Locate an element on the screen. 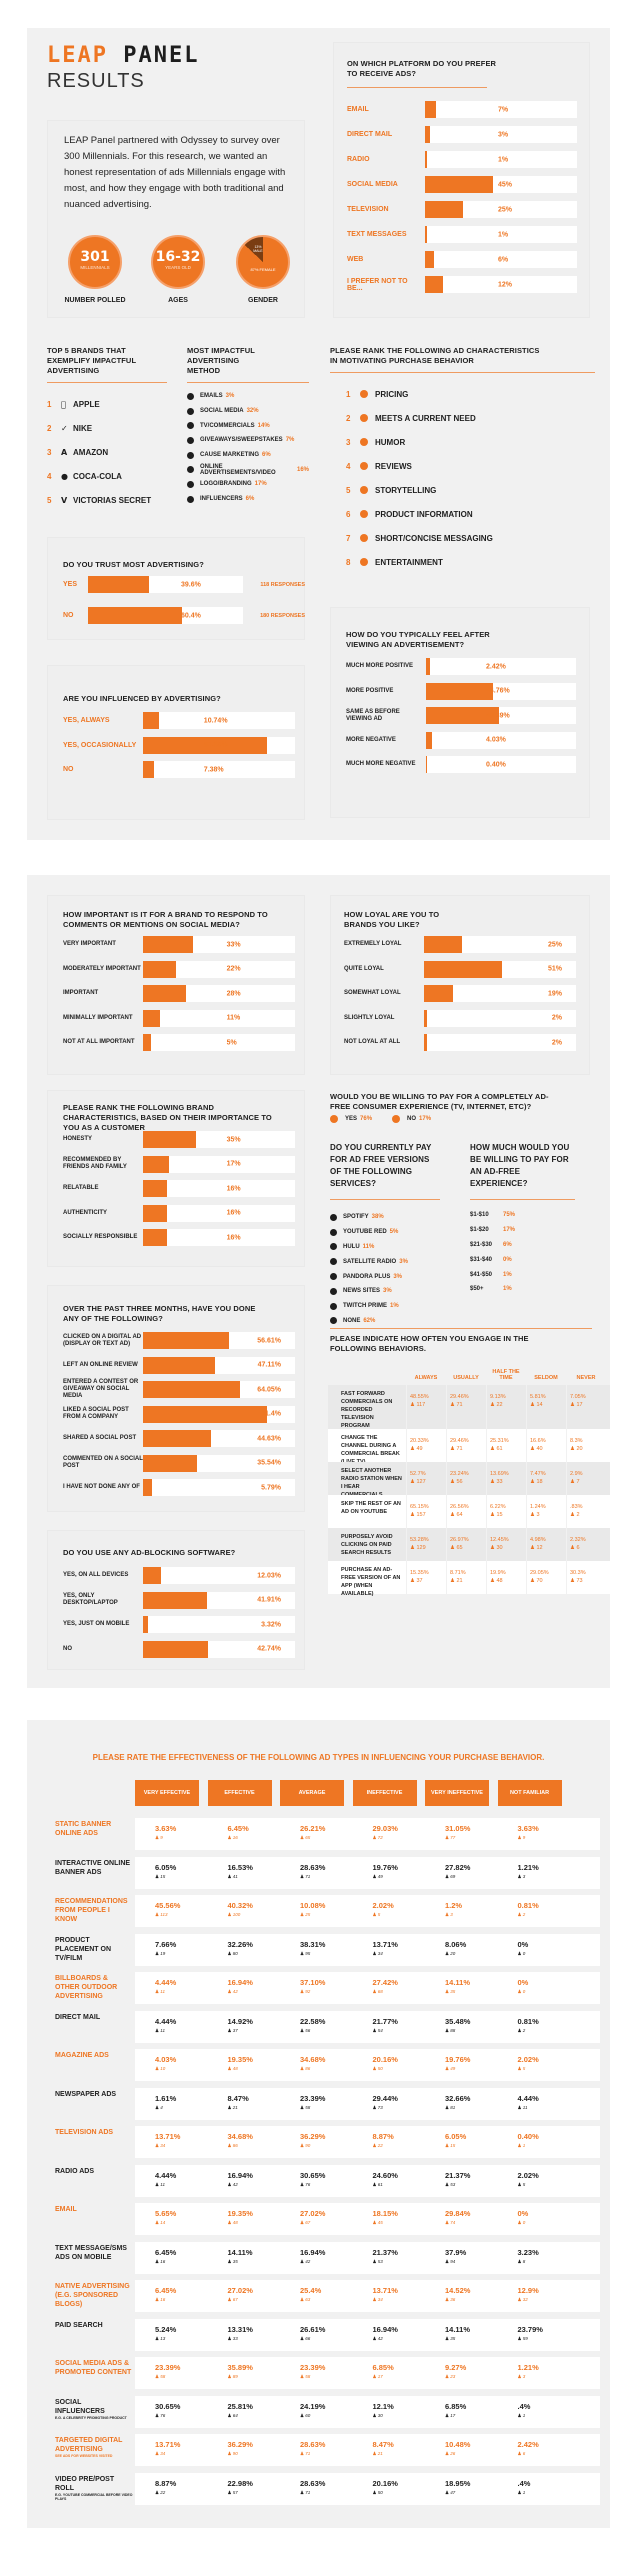 This screenshot has width=638, height=2560. effectiveness-cell: 16.94% ♟ 42 is located at coordinates (240, 2180).